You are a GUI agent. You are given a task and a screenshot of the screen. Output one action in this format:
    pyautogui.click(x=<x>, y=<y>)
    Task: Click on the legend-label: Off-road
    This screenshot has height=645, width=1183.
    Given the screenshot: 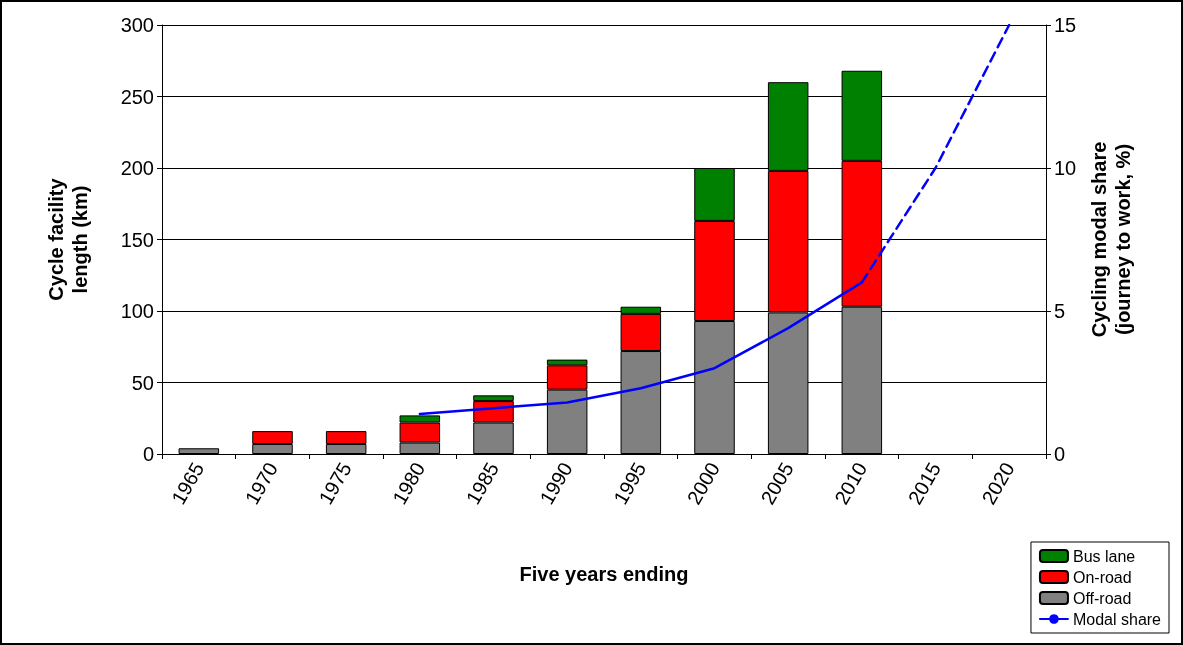 What is the action you would take?
    pyautogui.click(x=1102, y=598)
    